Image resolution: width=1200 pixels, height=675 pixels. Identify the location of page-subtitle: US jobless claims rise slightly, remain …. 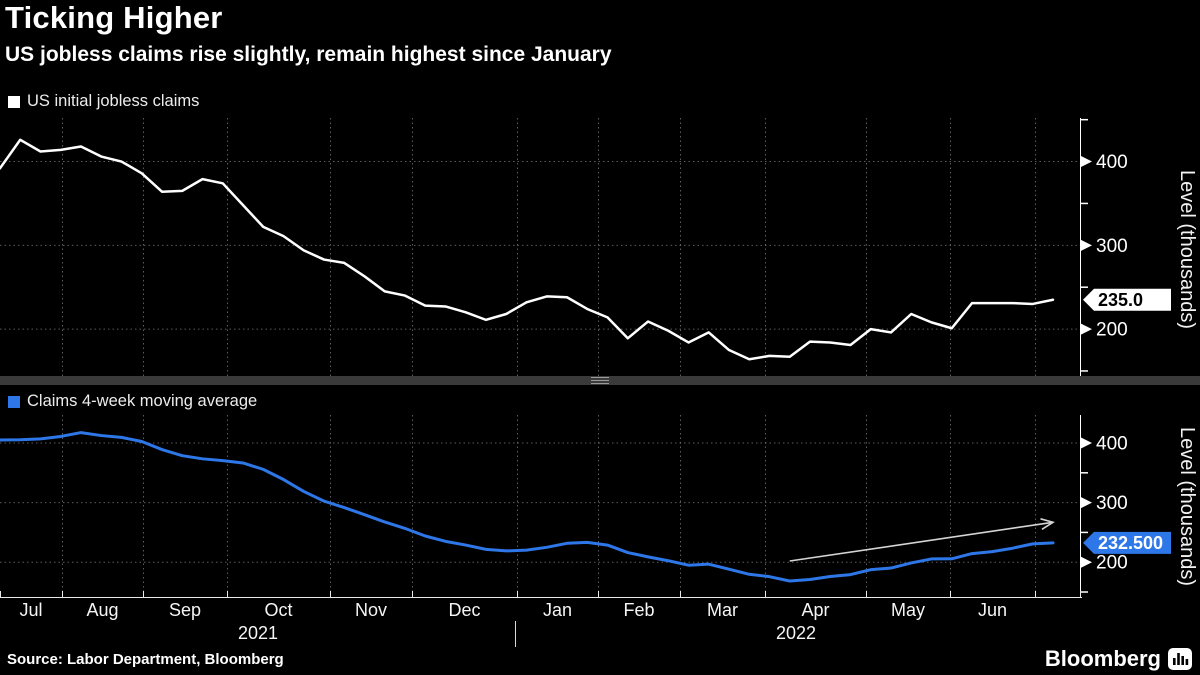
(308, 54).